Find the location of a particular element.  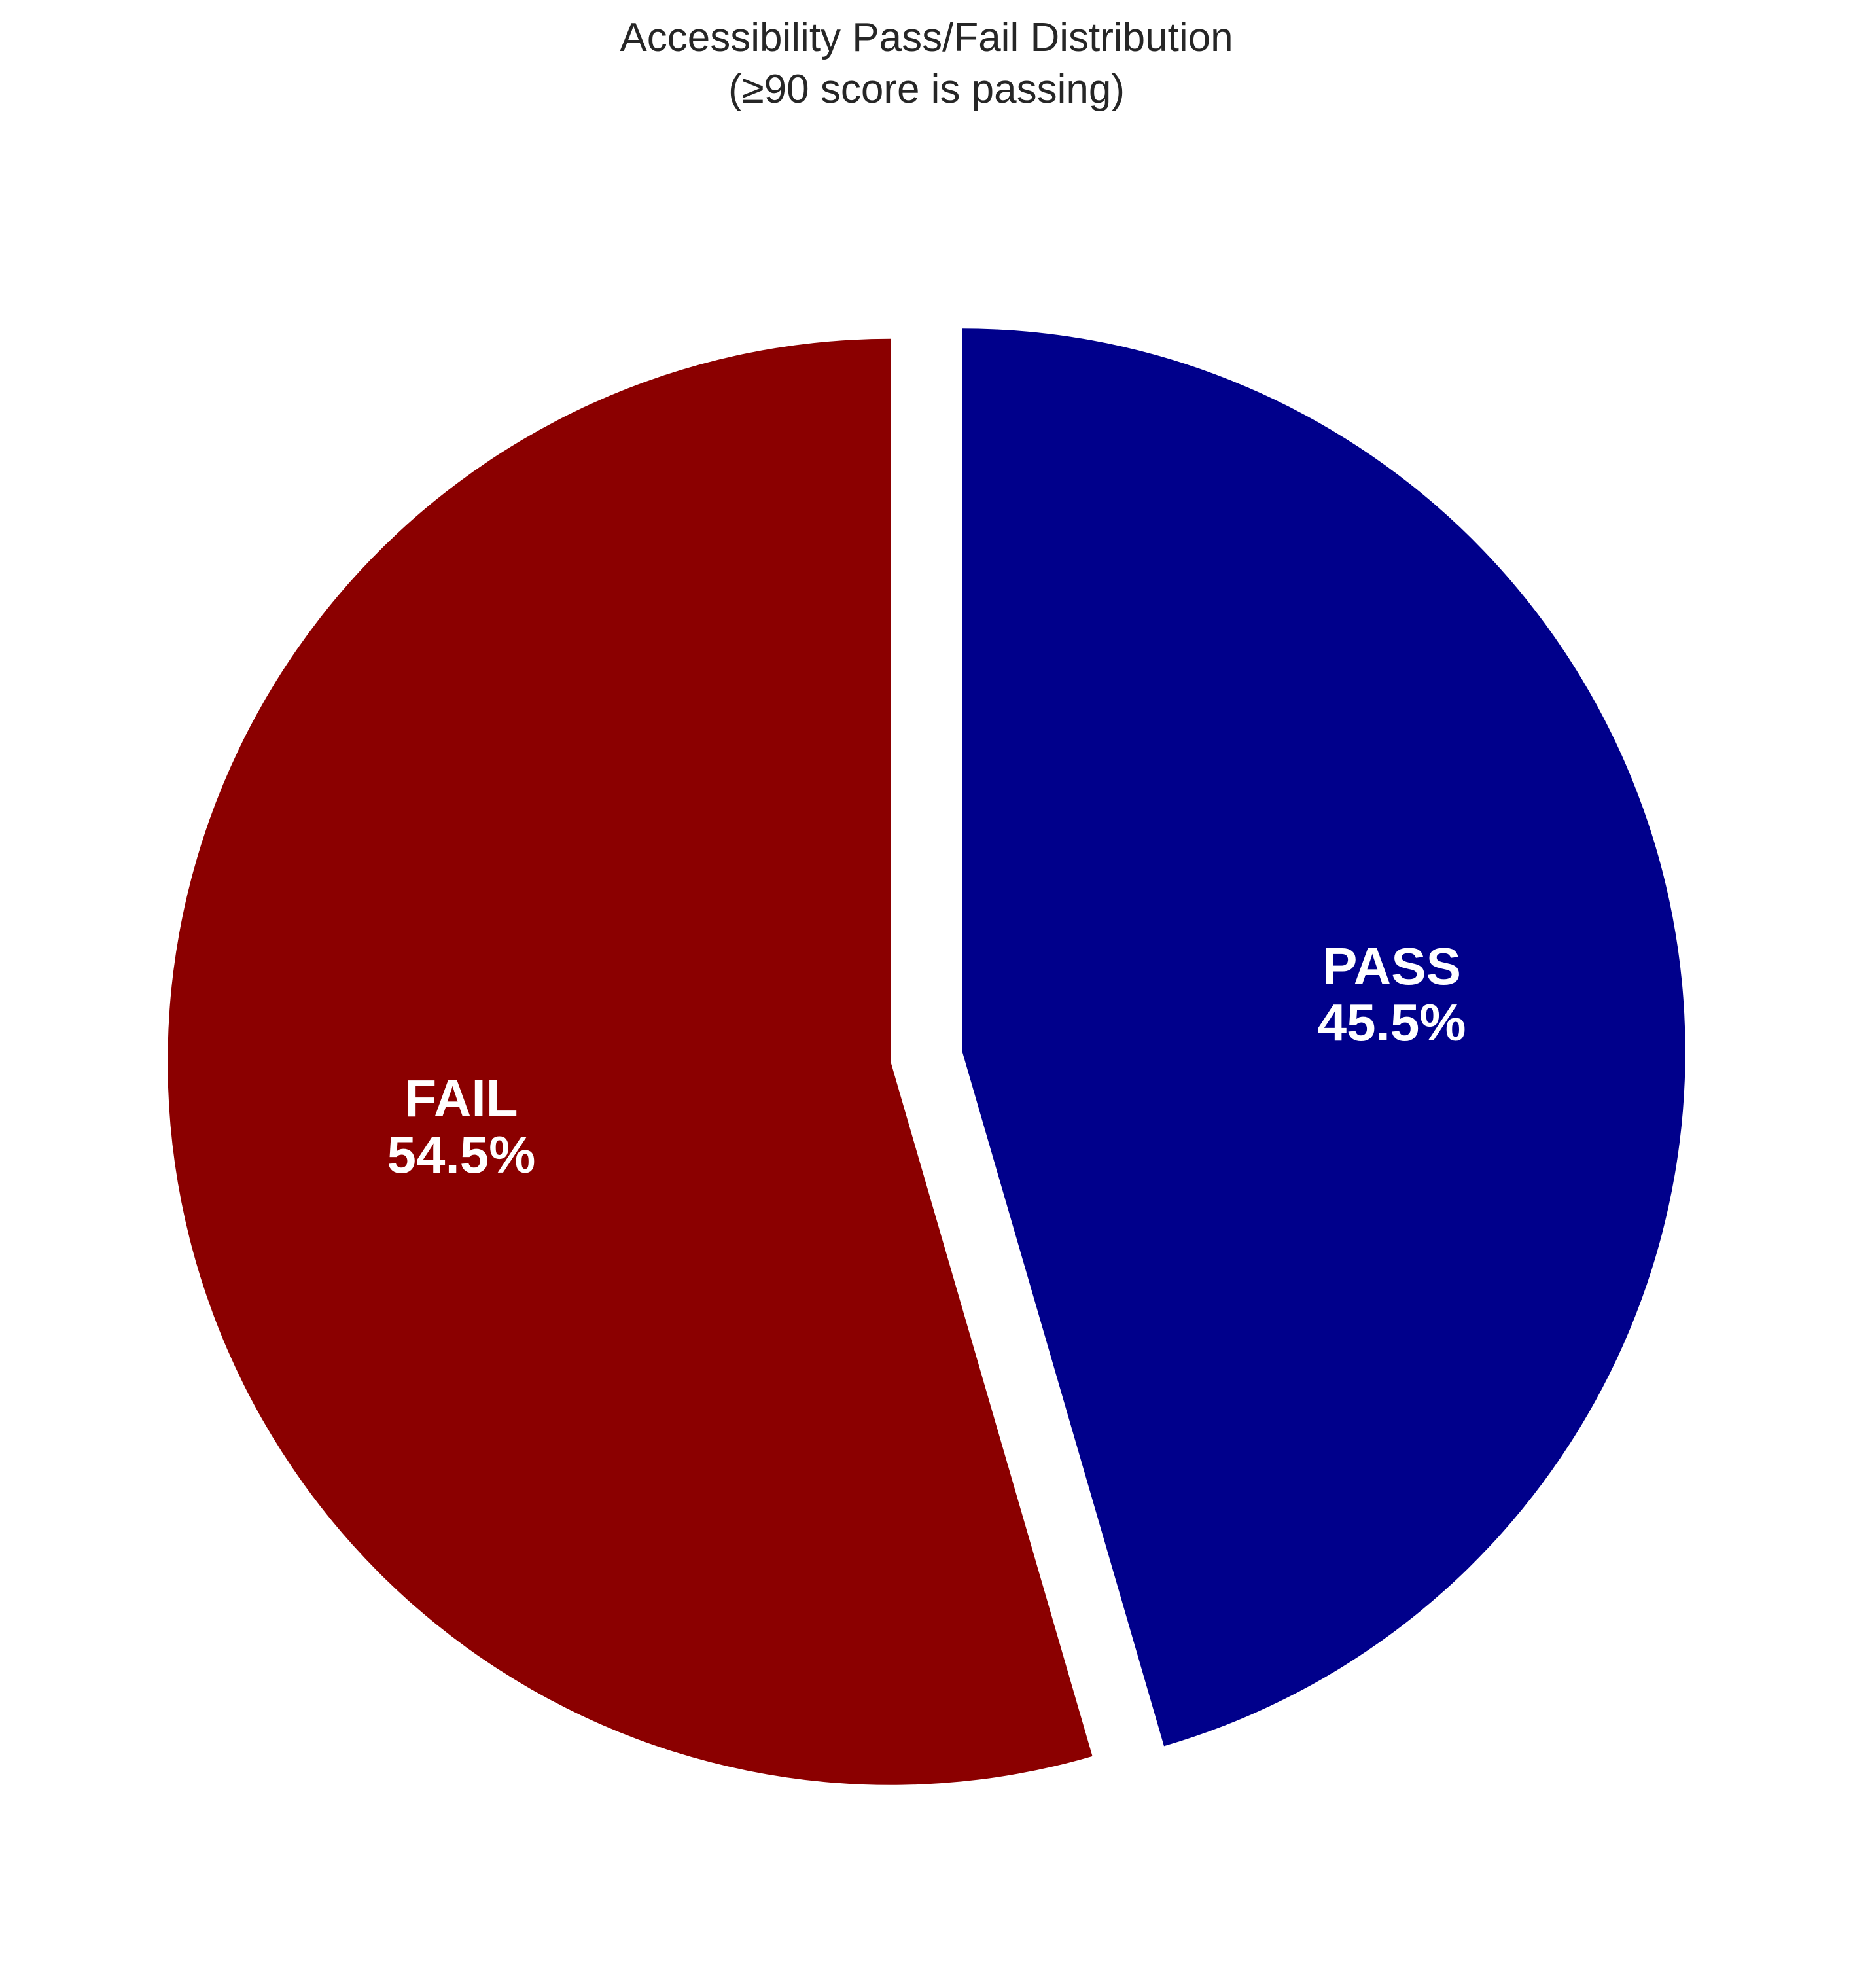

slice-label-fail: FAIL is located at coordinates (461, 1098).